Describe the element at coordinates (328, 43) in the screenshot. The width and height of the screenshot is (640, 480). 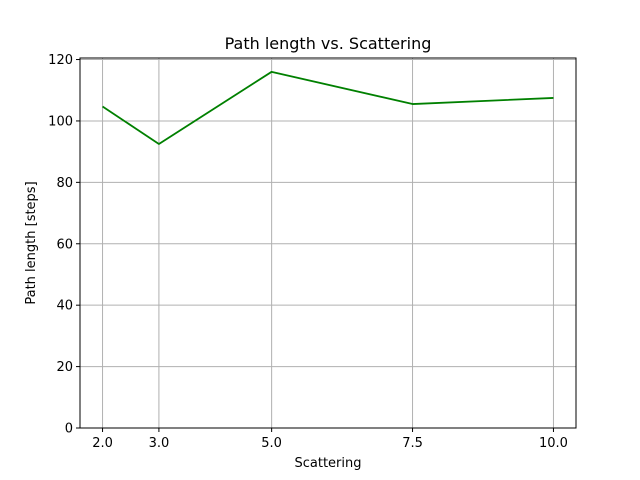
I see `chart-title: Path length vs. Scattering` at that location.